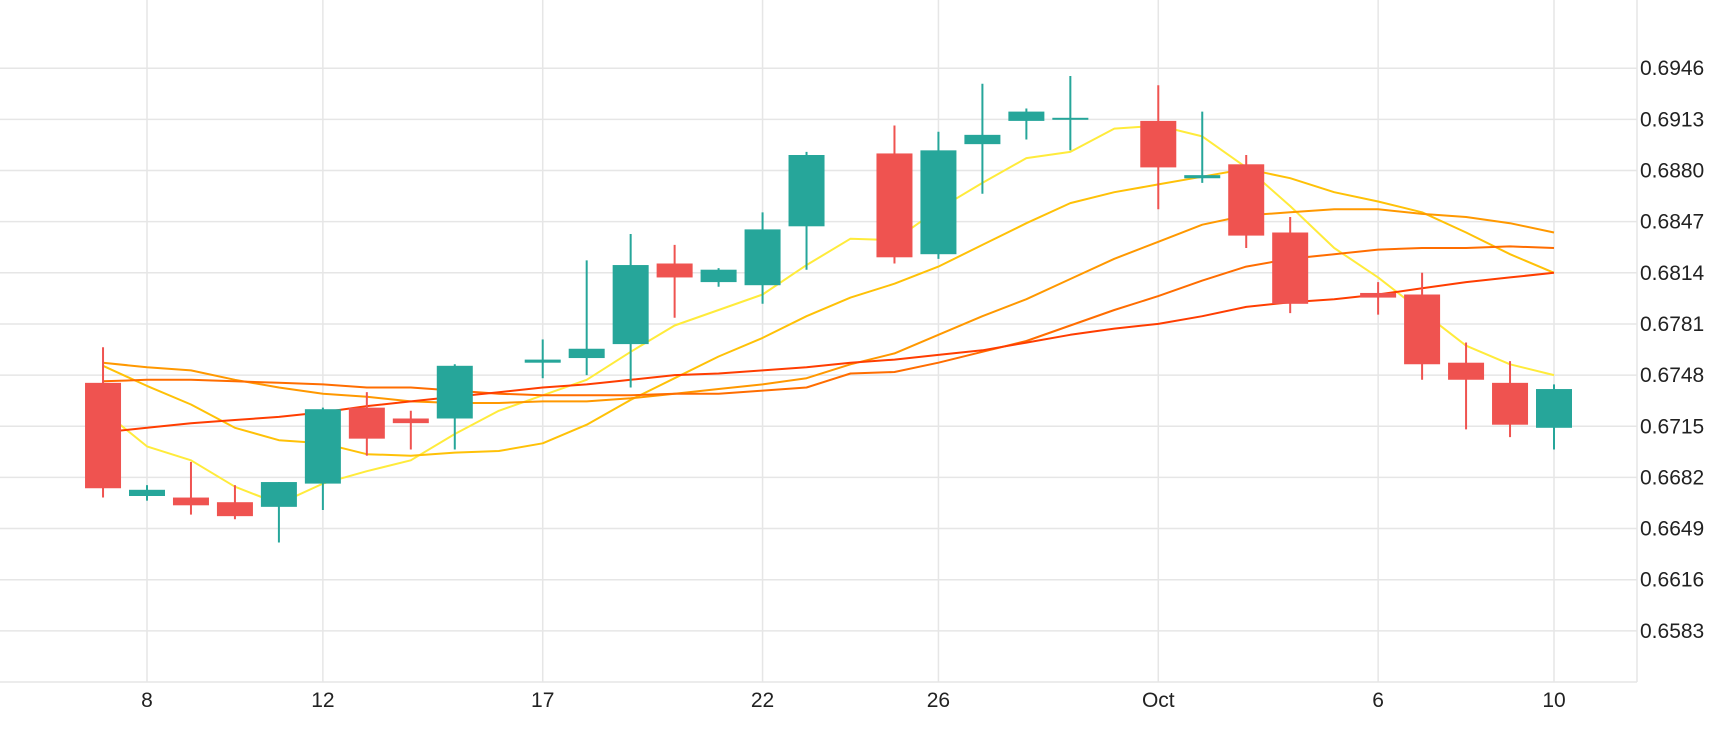  What do you see at coordinates (1672, 631) in the screenshot?
I see `y-tick-label: 0.6583` at bounding box center [1672, 631].